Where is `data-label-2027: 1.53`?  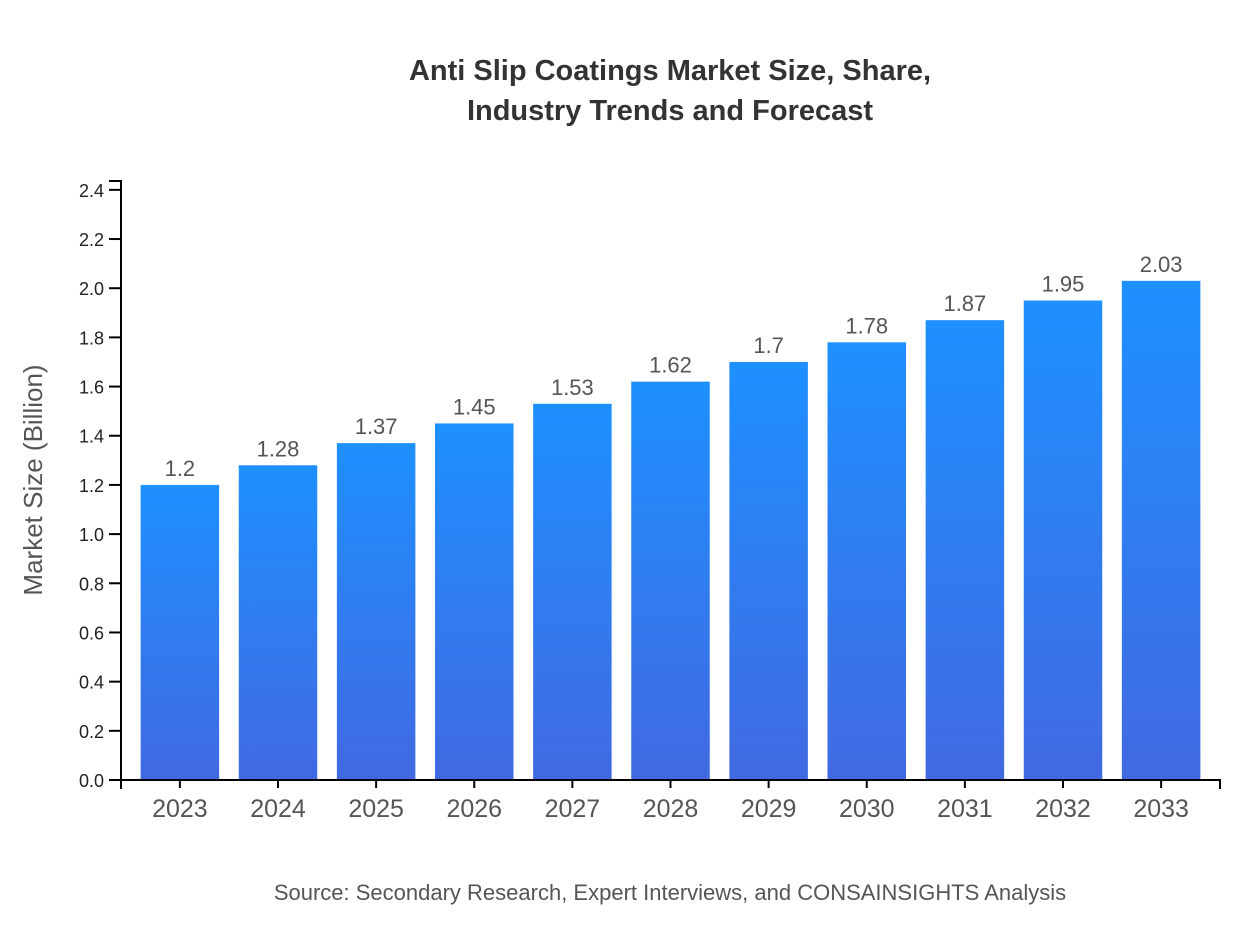 data-label-2027: 1.53 is located at coordinates (572, 387).